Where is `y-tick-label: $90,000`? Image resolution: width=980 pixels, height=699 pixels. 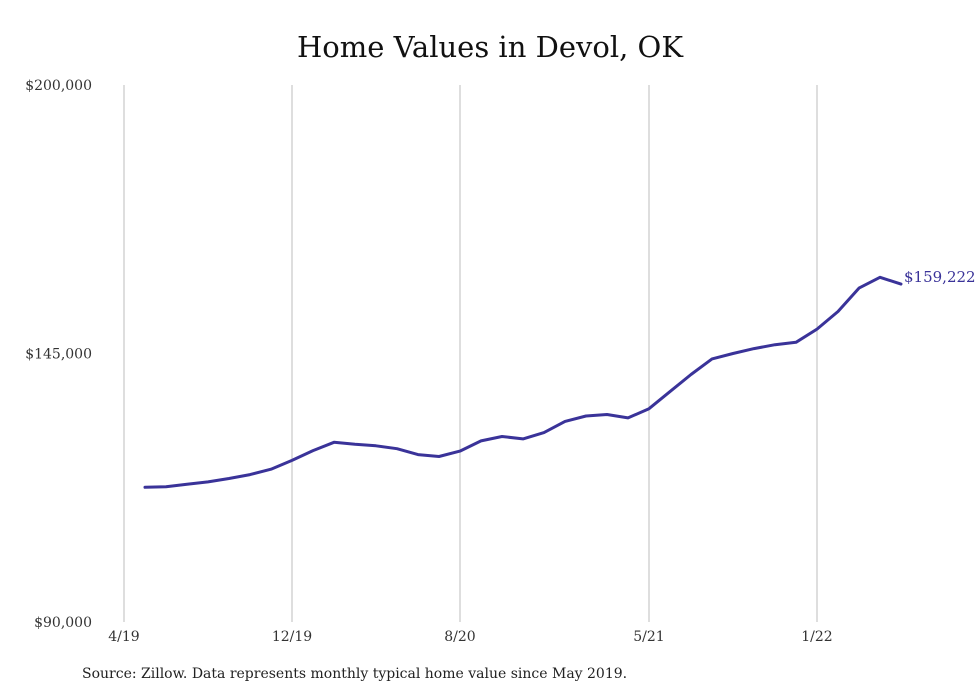
y-tick-label: $90,000 is located at coordinates (63, 623).